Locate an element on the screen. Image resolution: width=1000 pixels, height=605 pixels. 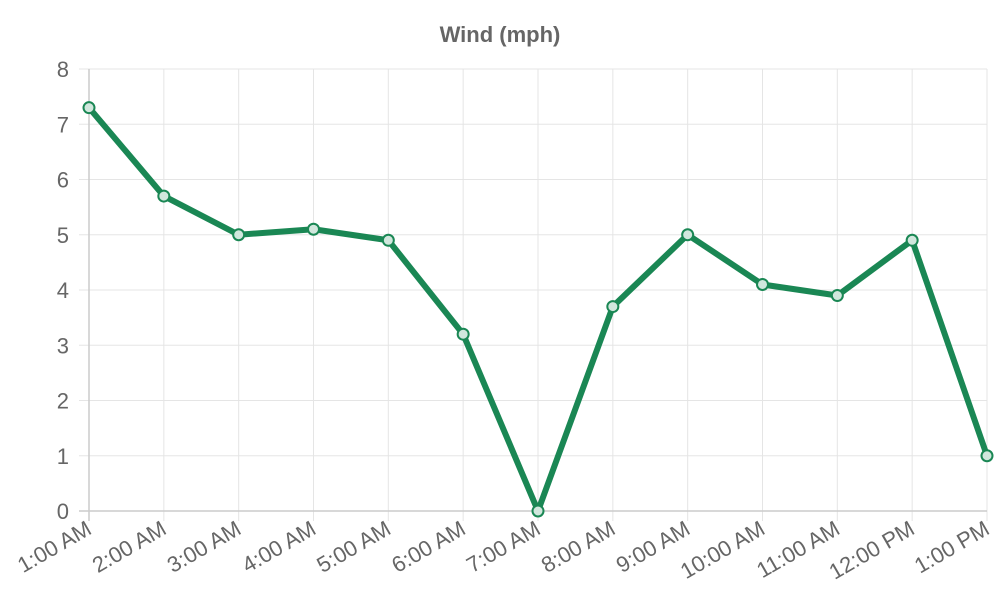
y-axis-ticks: 0 1 2 3 4 5 6 7 8 is located at coordinates (63, 290).